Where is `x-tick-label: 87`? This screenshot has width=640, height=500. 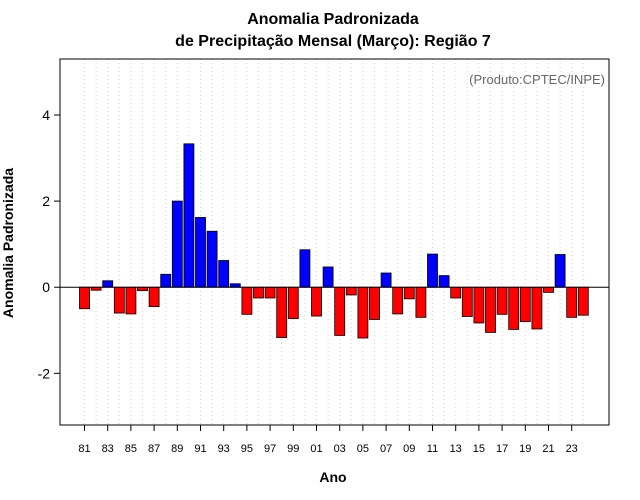 x-tick-label: 87 is located at coordinates (154, 449).